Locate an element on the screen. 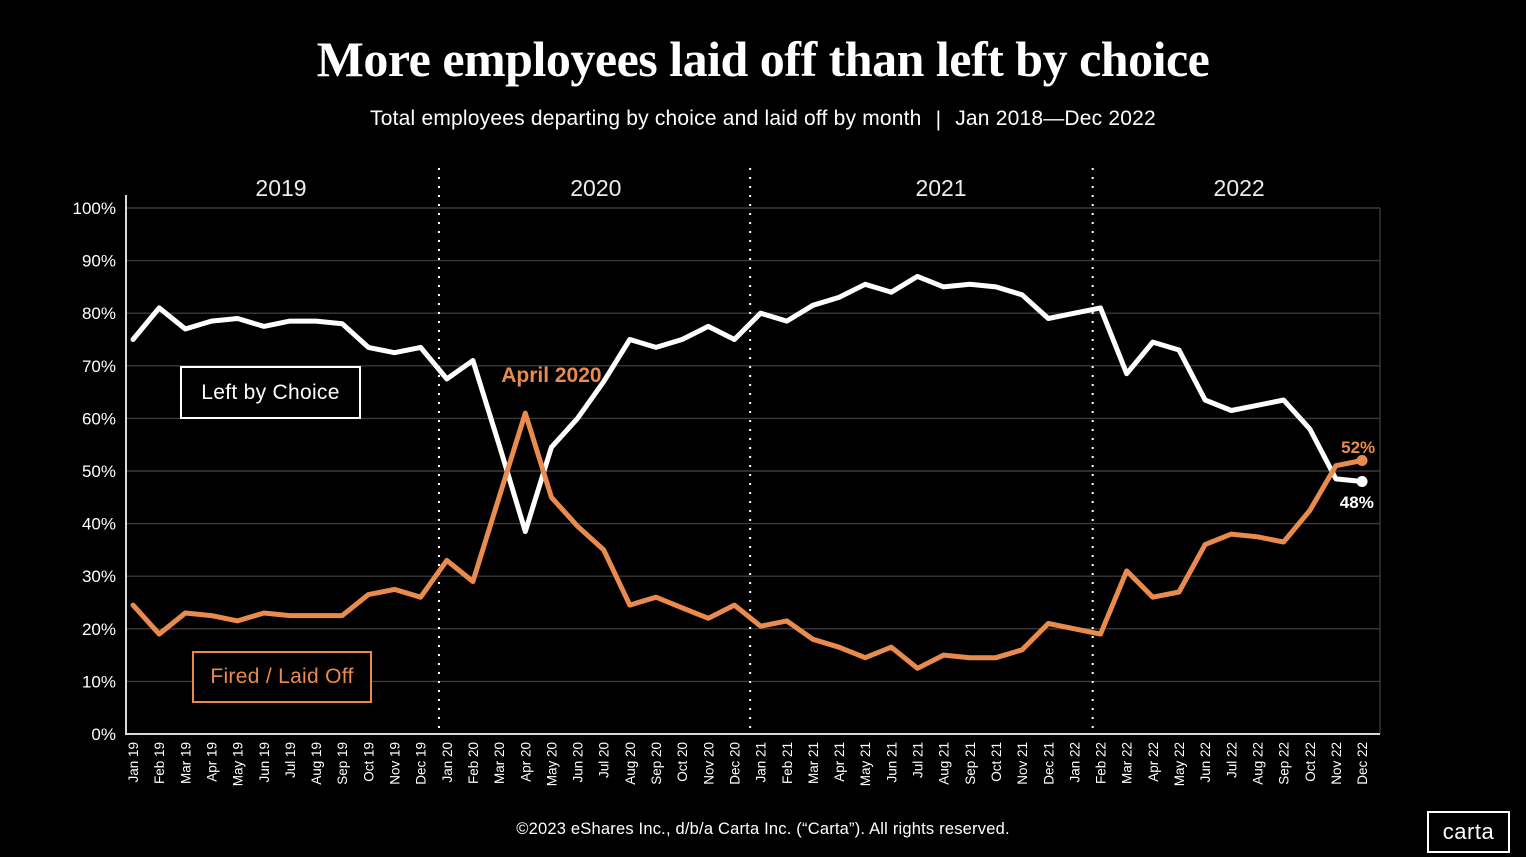  x-axis-tick-label-aug-21: Aug 21 is located at coordinates (944, 763).